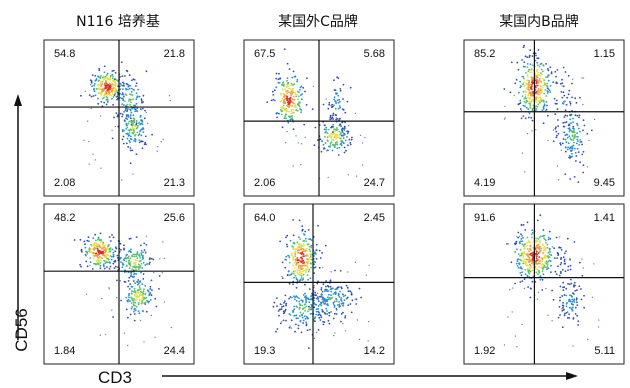  Describe the element at coordinates (118, 21) in the screenshot. I see `column-title-n116: N116 培养基` at that location.